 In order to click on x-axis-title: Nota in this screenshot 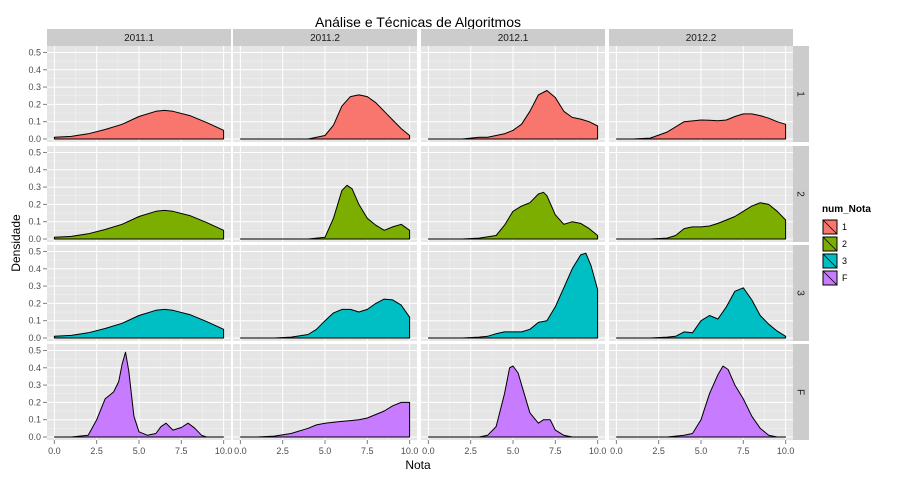, I will do `click(418, 465)`.